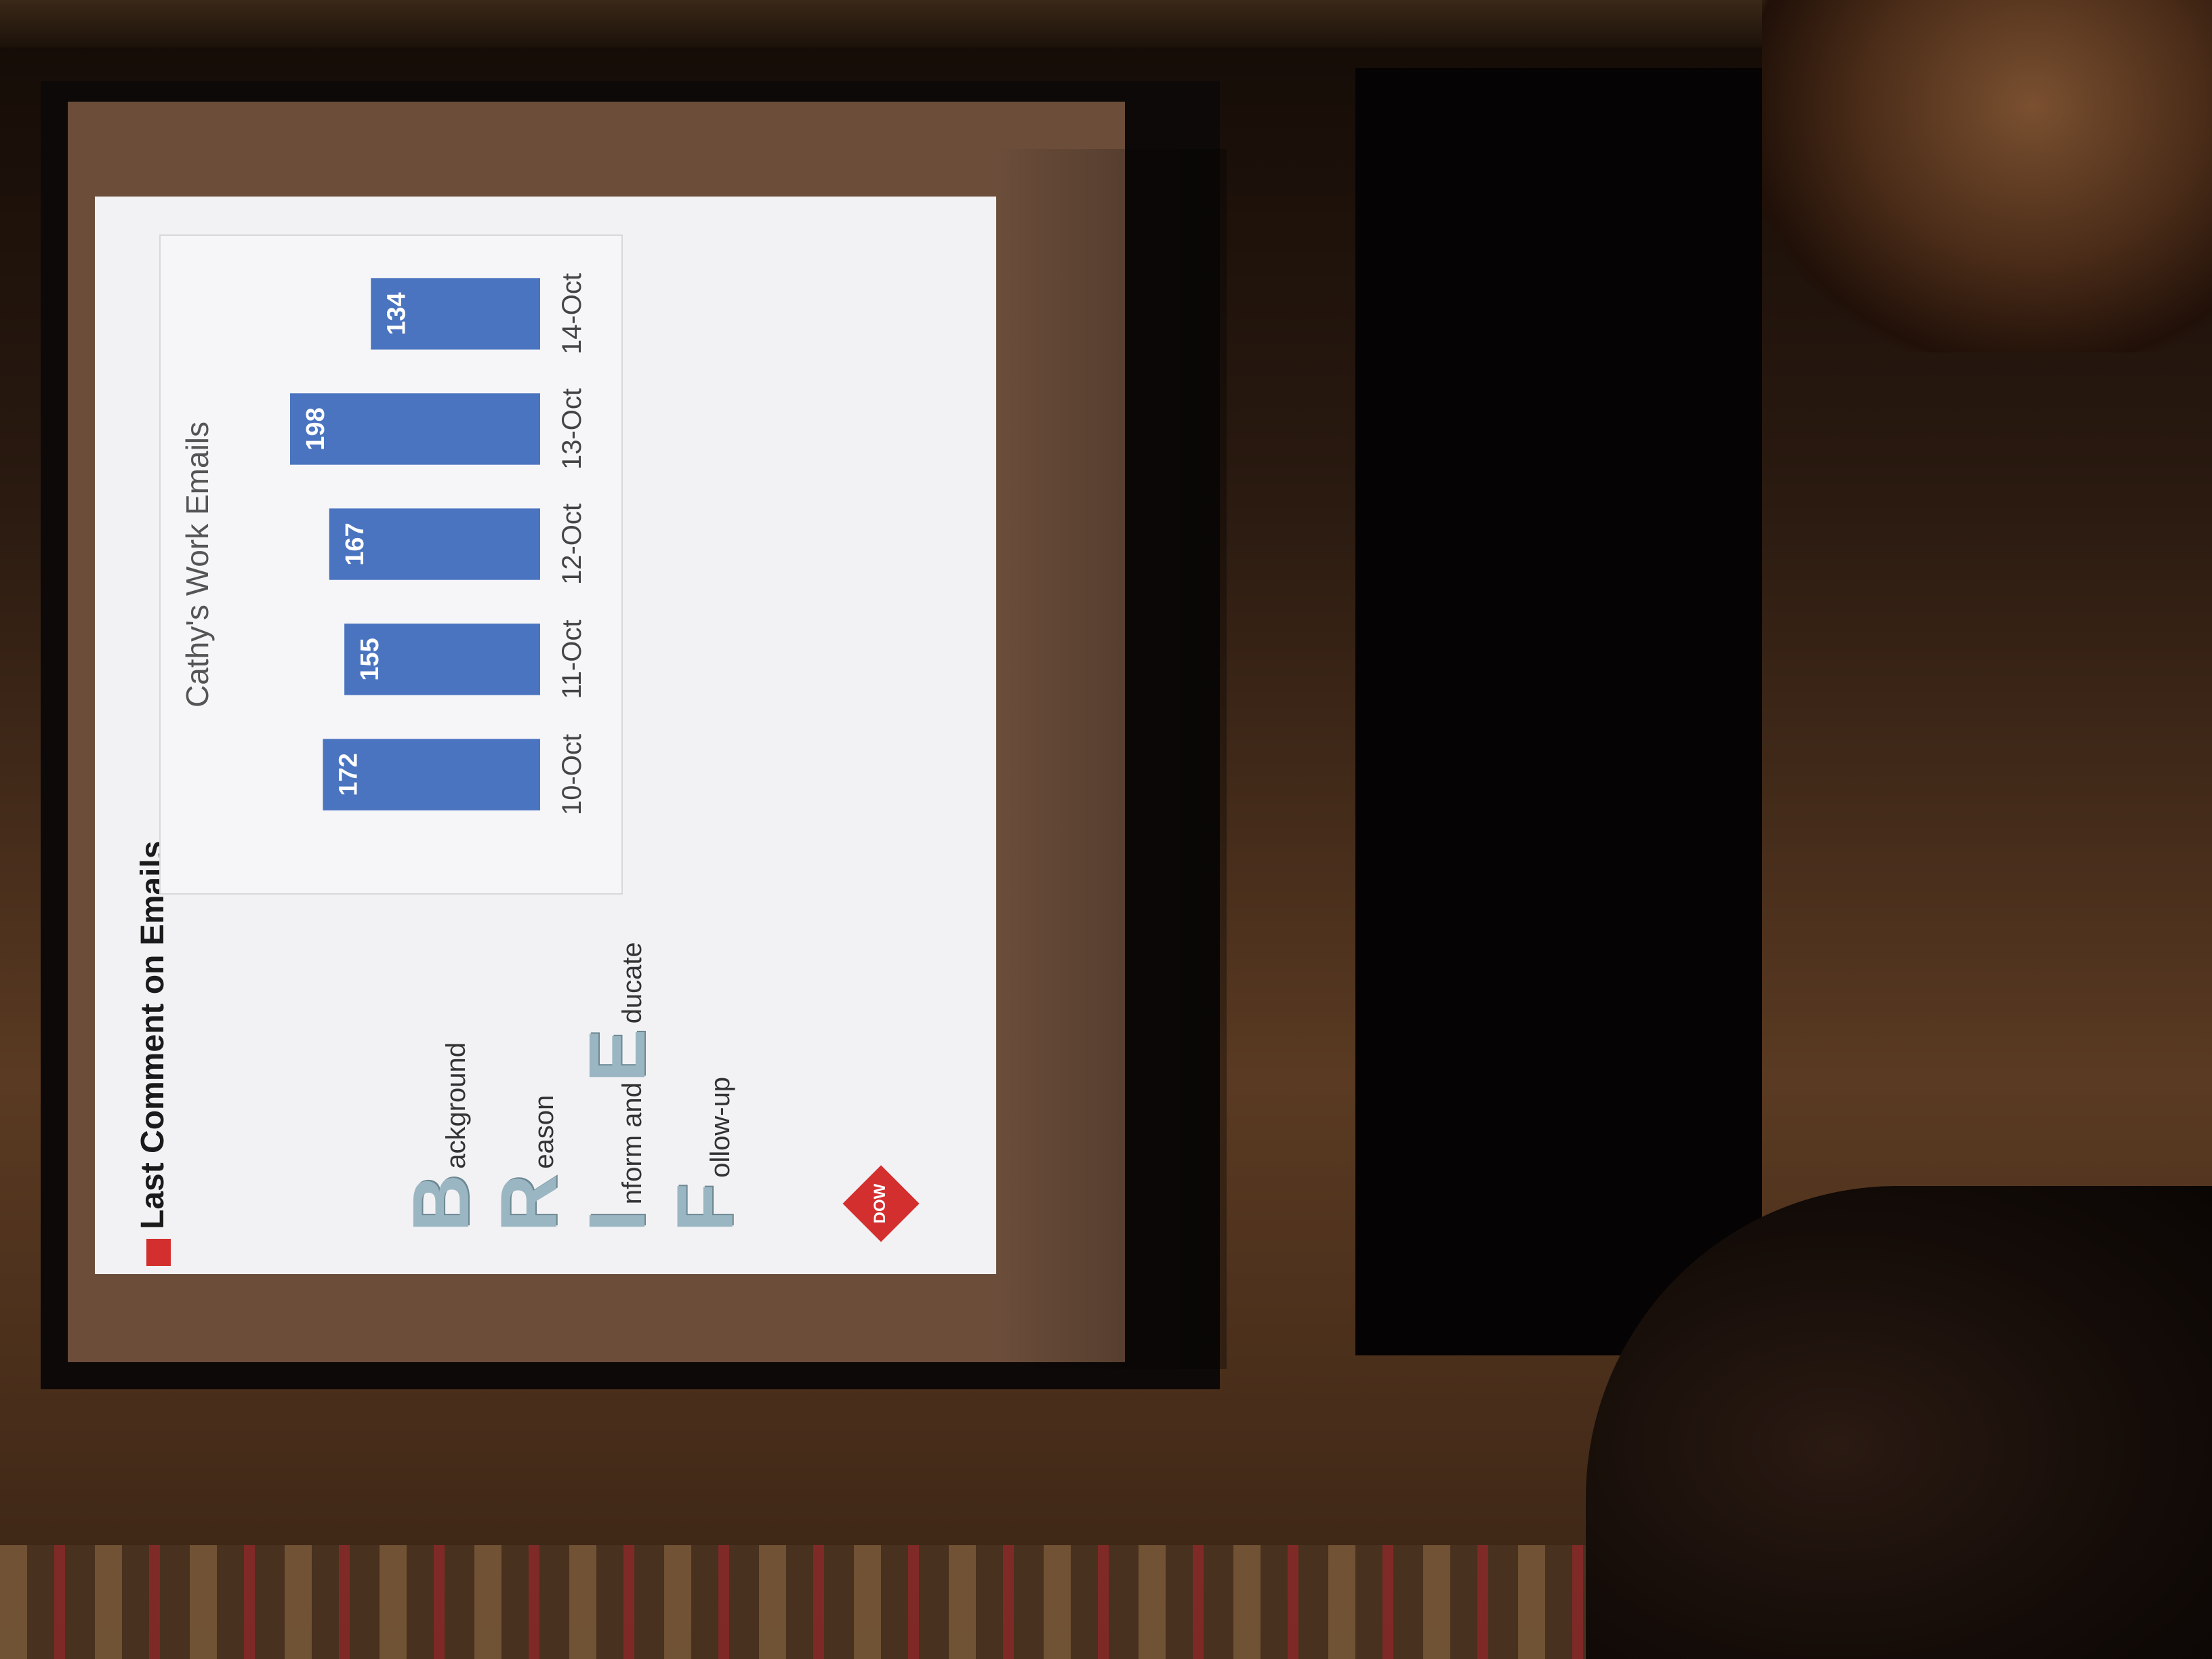 The width and height of the screenshot is (2212, 1659). I want to click on mnemonic-text: ackground, so click(456, 1105).